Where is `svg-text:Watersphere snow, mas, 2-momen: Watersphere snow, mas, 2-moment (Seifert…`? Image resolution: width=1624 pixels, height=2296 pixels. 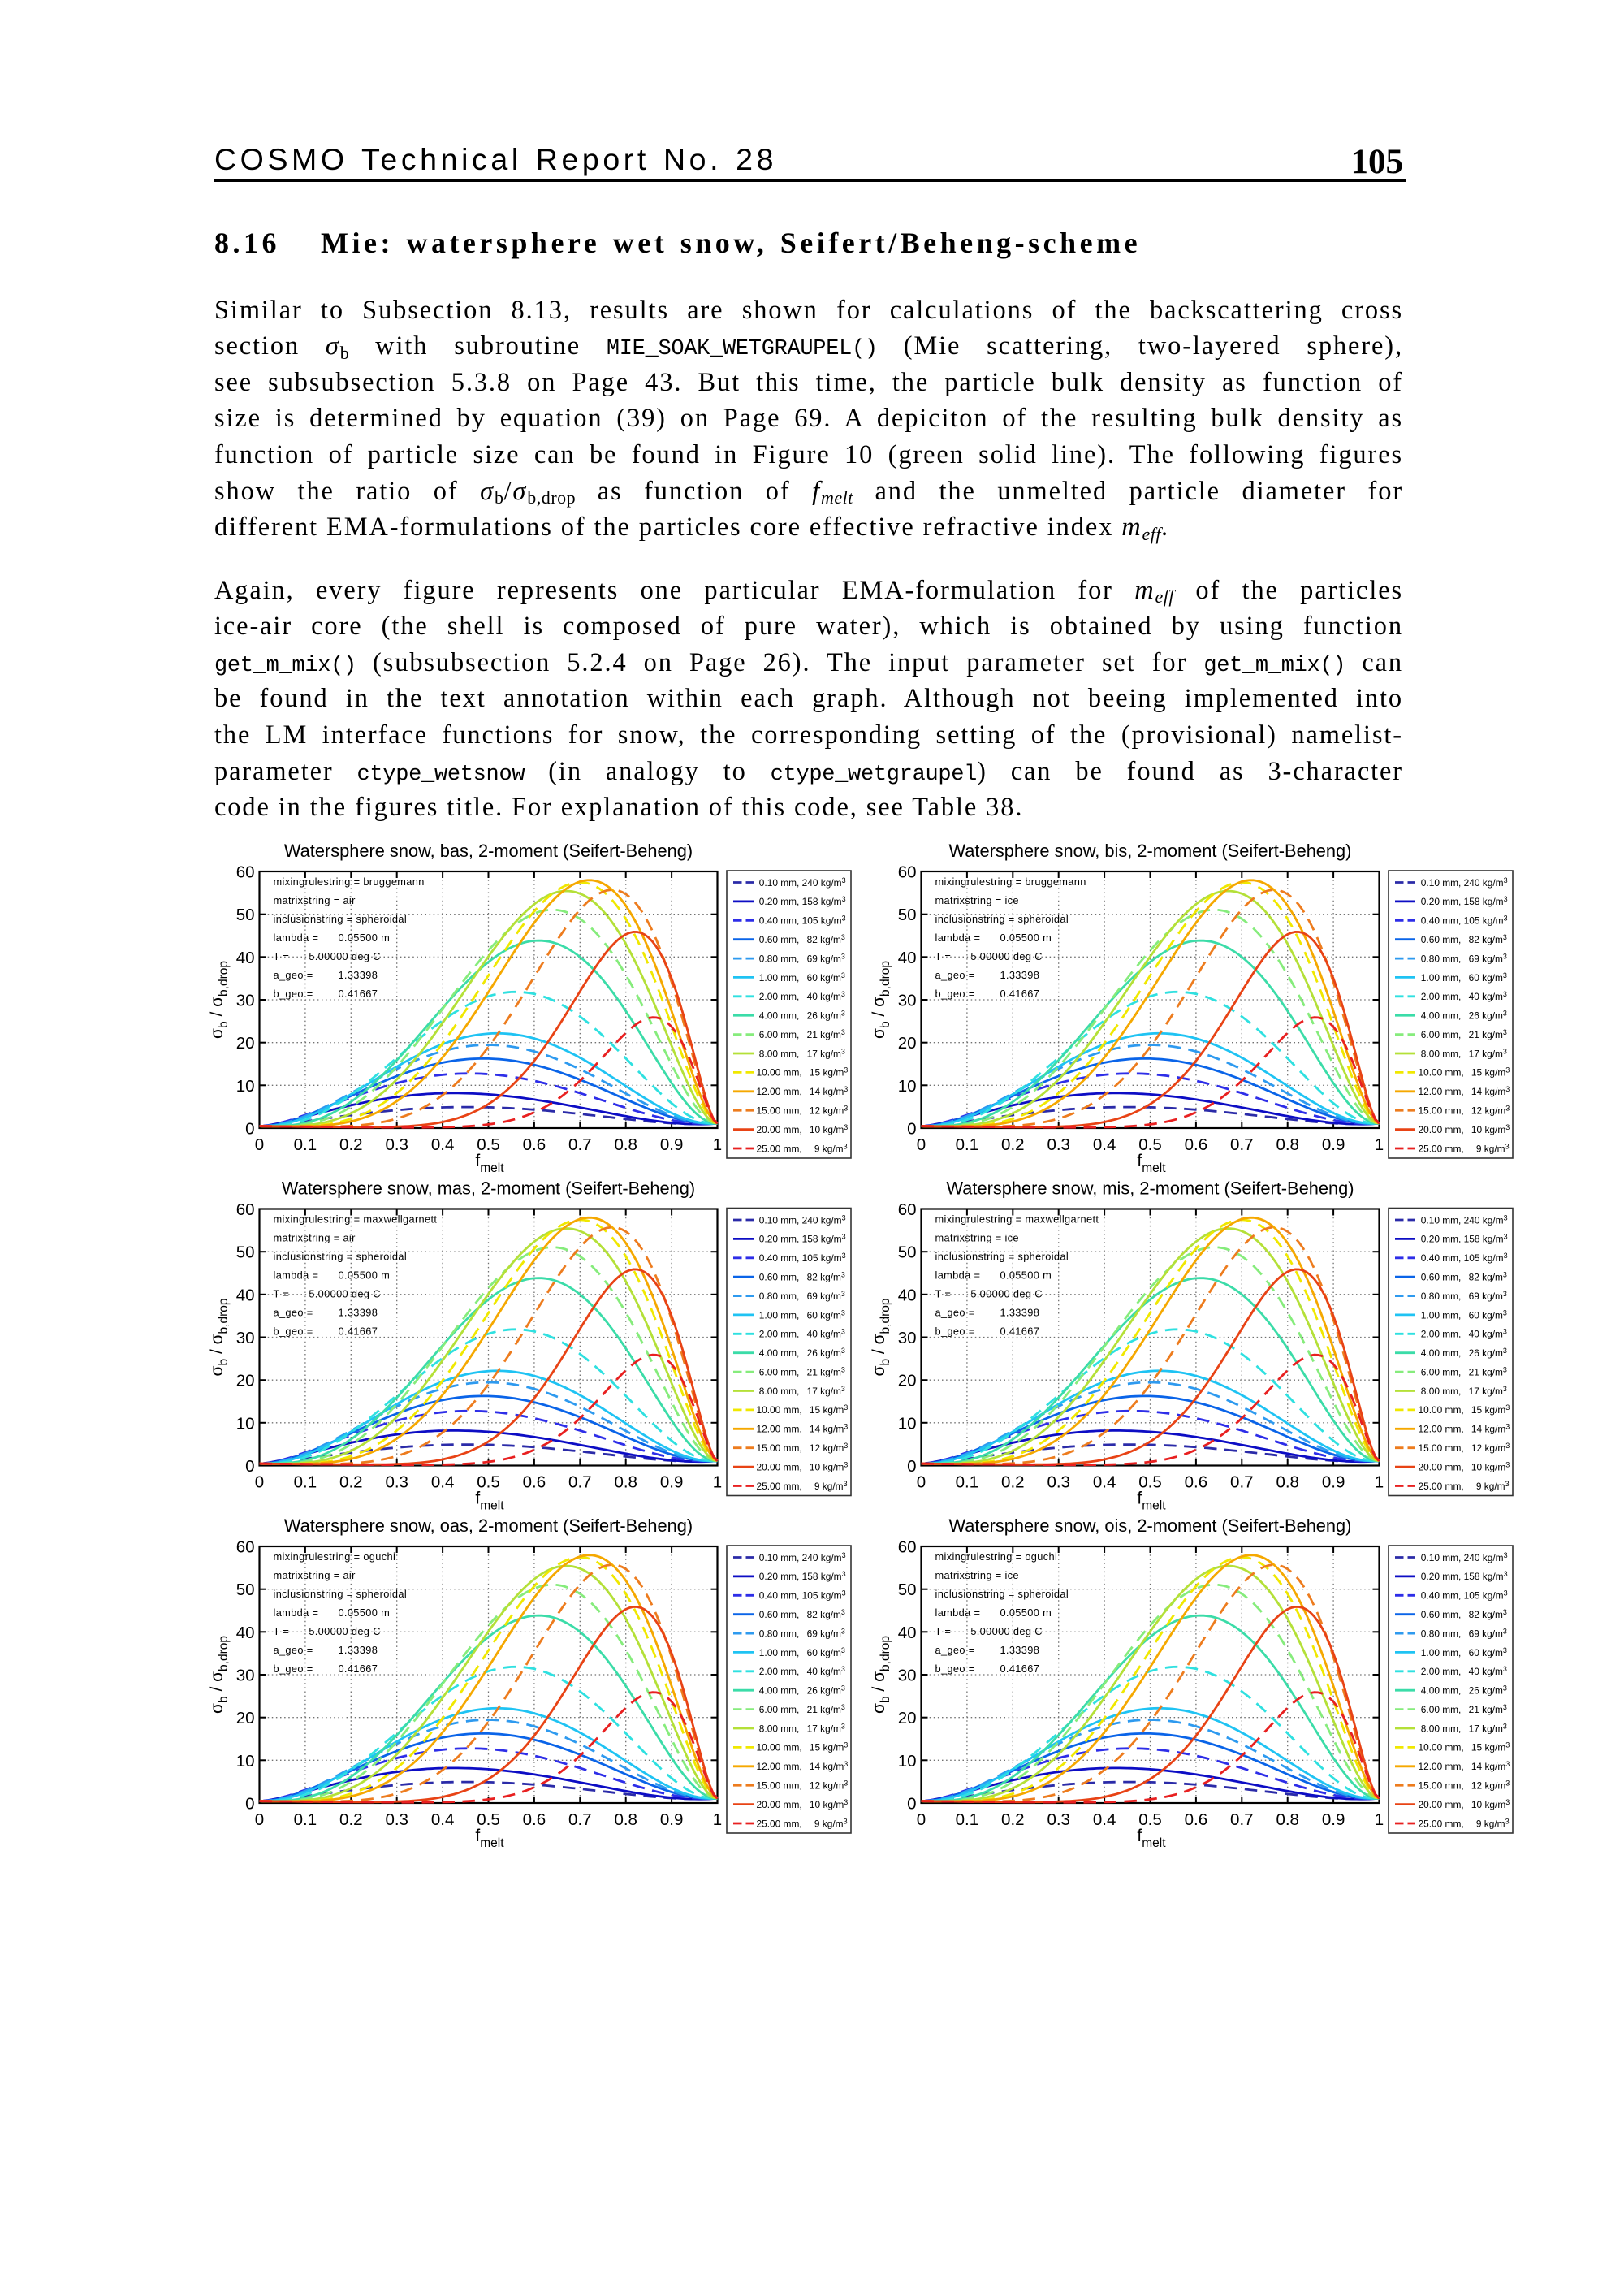
svg-text:Watersphere snow, mas, 2-momen: Watersphere snow, mas, 2-moment (Seifert… is located at coordinates (489, 1188).